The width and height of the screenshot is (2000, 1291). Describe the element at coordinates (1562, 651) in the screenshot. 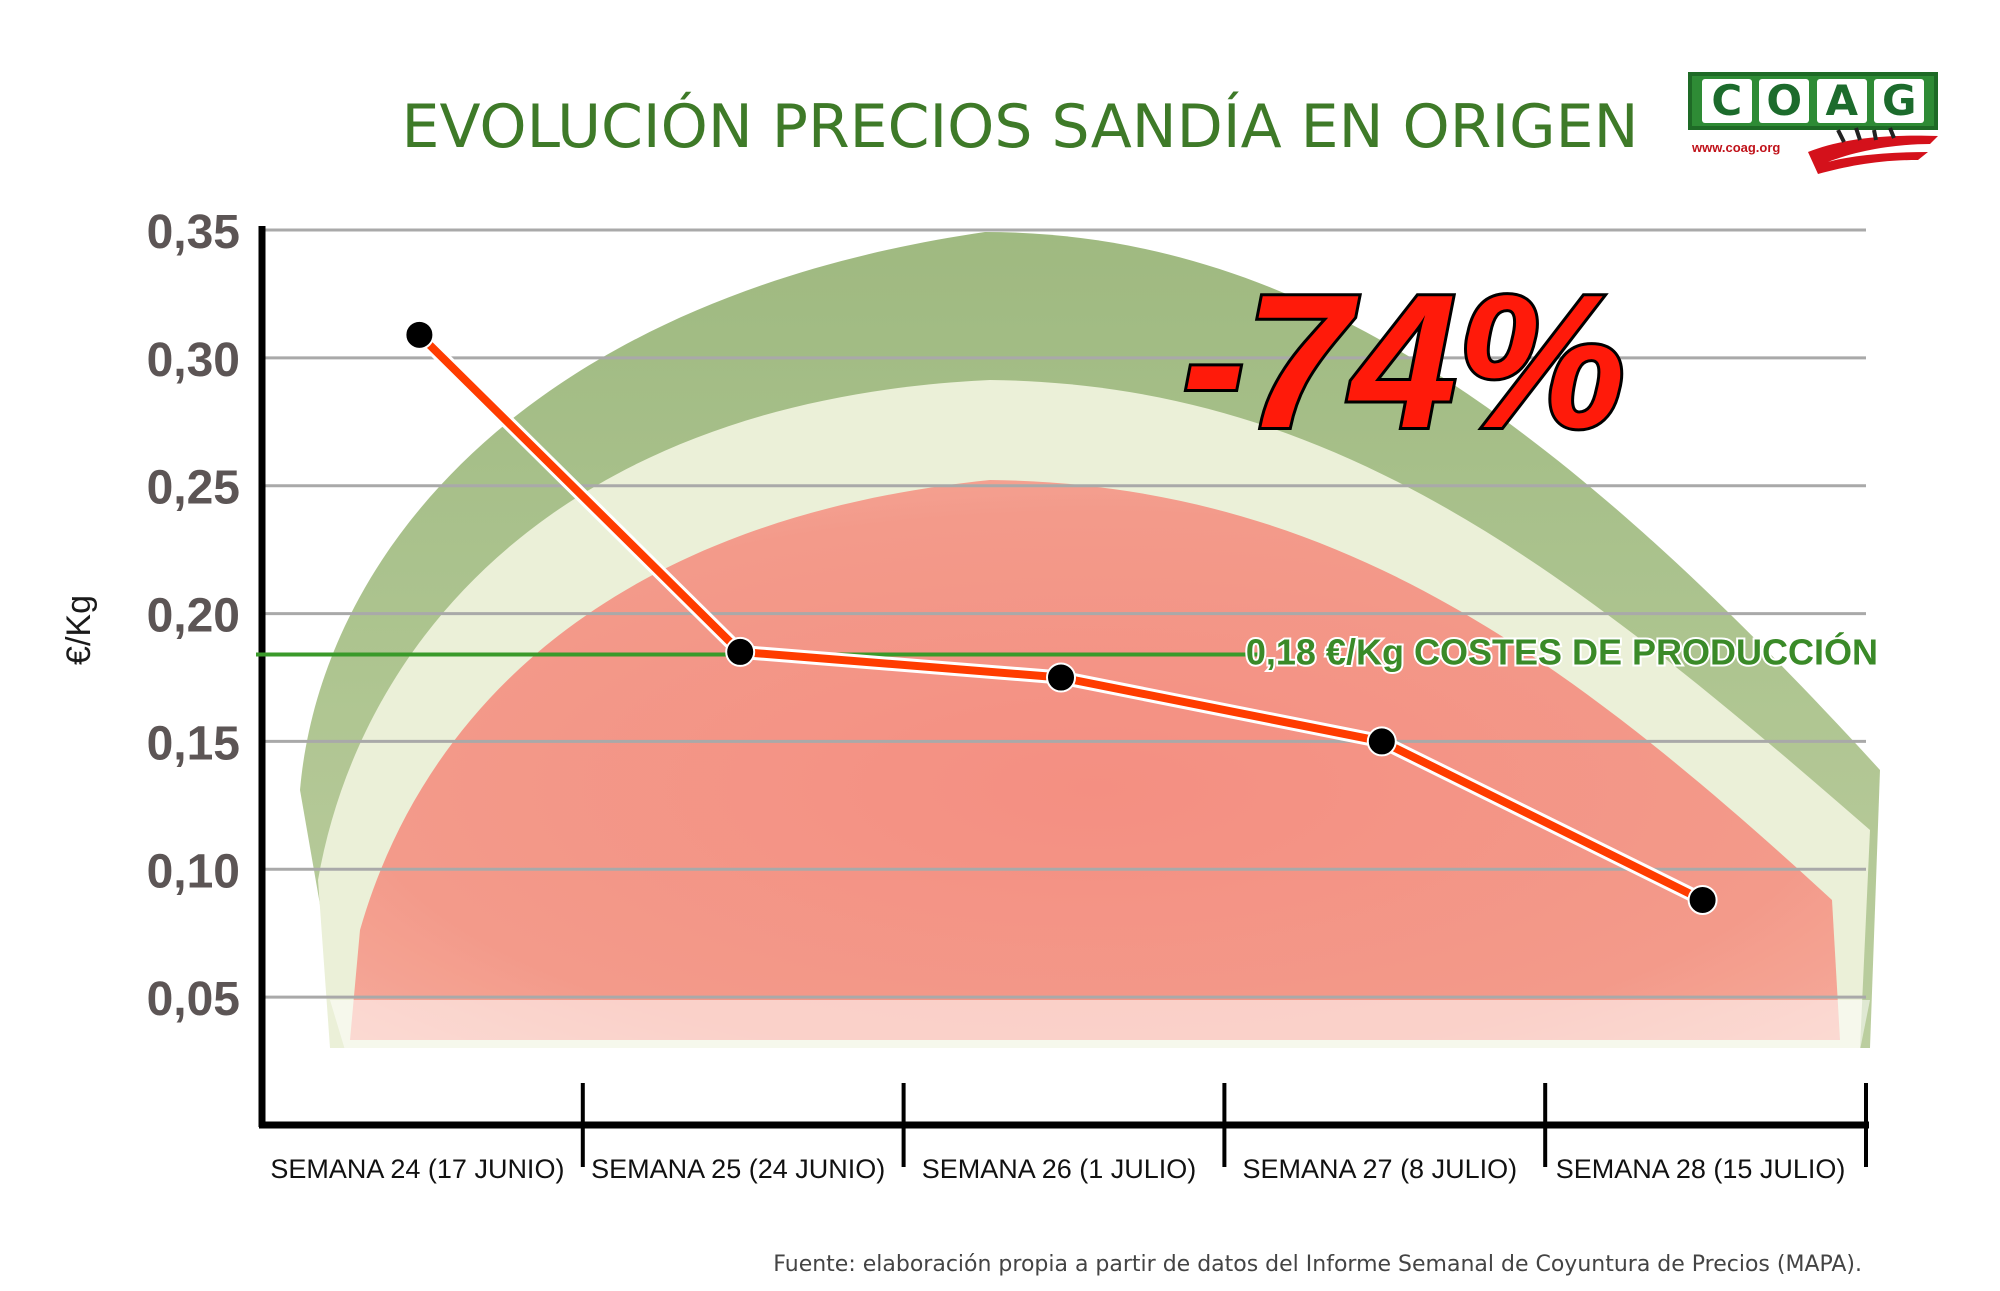

I see `cost-reference-label: 0,18 €/Kg COSTES DE PRODUCCIÓN` at that location.